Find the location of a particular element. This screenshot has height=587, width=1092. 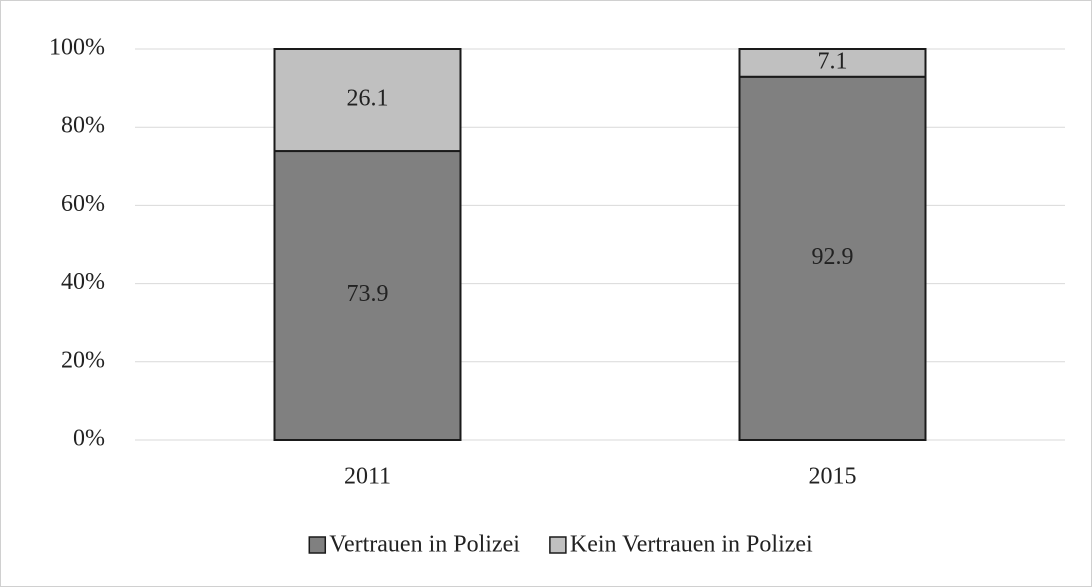

data-label: 73.9 is located at coordinates (368, 294).